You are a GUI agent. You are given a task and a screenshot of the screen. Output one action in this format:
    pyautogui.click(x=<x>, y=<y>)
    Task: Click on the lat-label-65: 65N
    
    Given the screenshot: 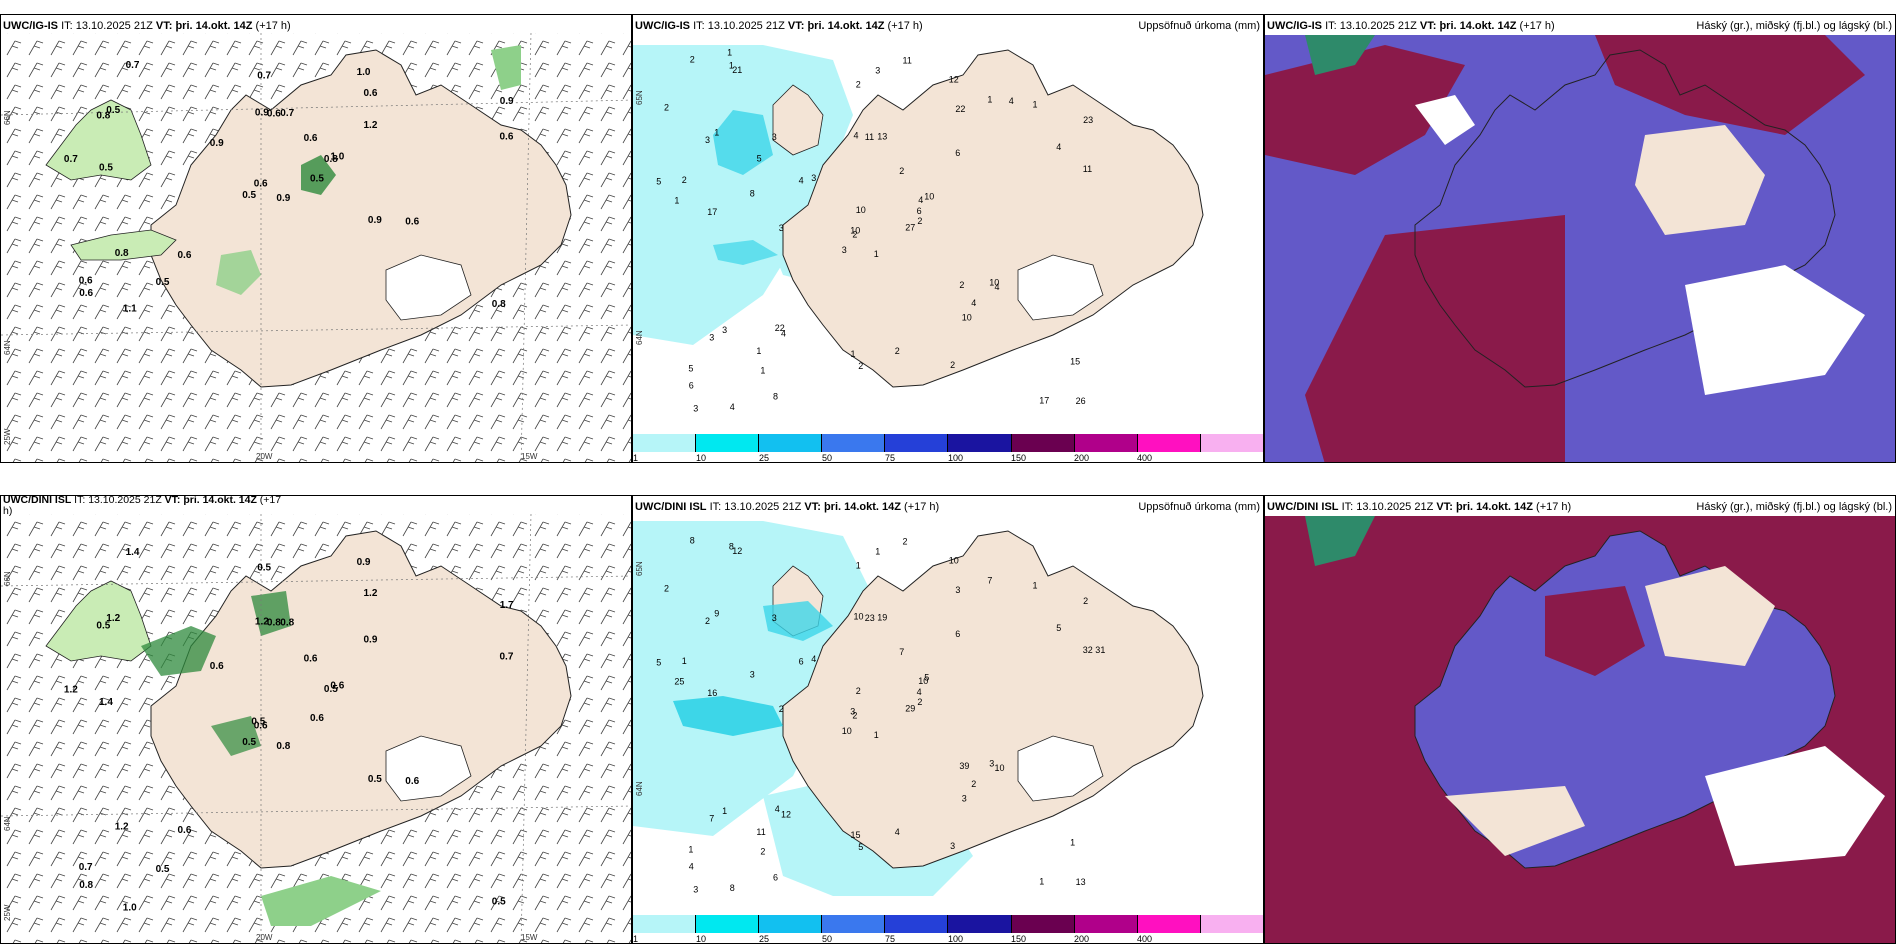 What is the action you would take?
    pyautogui.click(x=639, y=568)
    